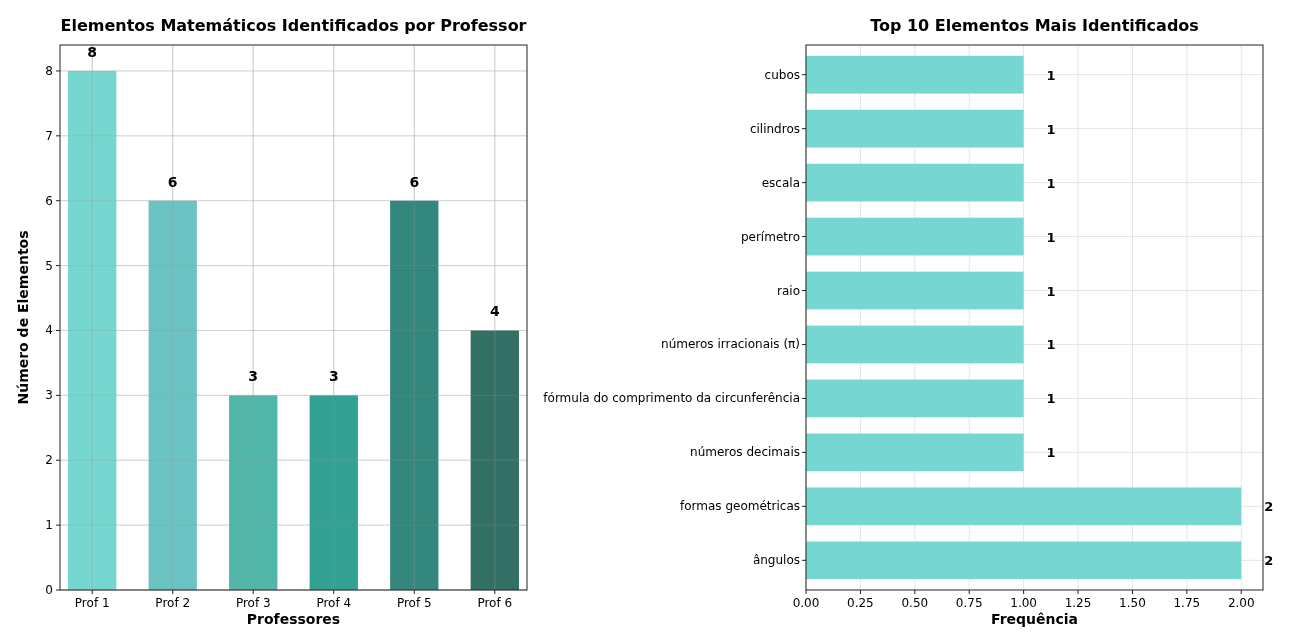 The width and height of the screenshot is (1293, 640). Describe the element at coordinates (788, 290) in the screenshot. I see `y-tick-label: raio` at that location.